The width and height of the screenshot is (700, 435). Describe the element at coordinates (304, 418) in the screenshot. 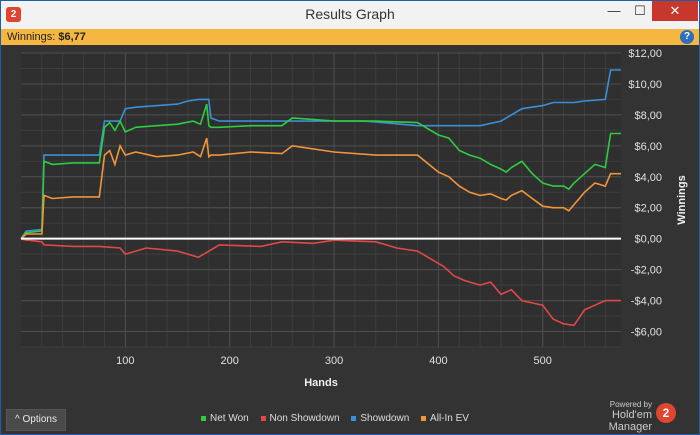

I see `legend-label: Non Showdown` at that location.